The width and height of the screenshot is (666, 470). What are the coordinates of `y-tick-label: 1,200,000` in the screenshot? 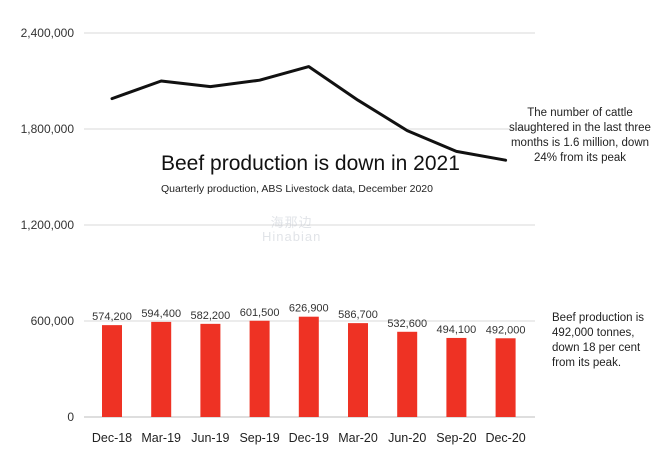 It's located at (48, 225).